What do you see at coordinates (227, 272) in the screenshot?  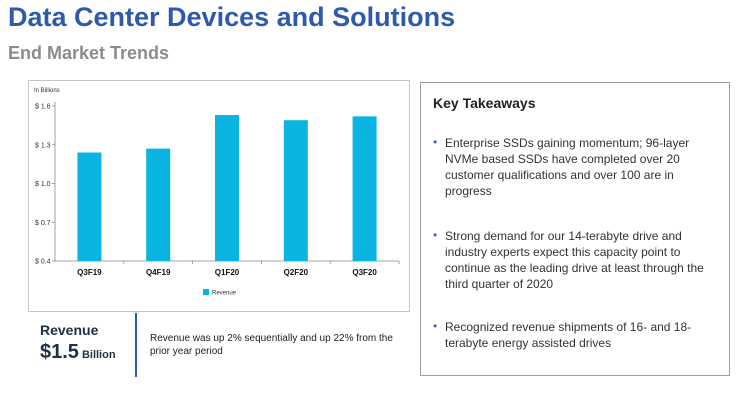 I see `x-tick-label: Q1F20` at bounding box center [227, 272].